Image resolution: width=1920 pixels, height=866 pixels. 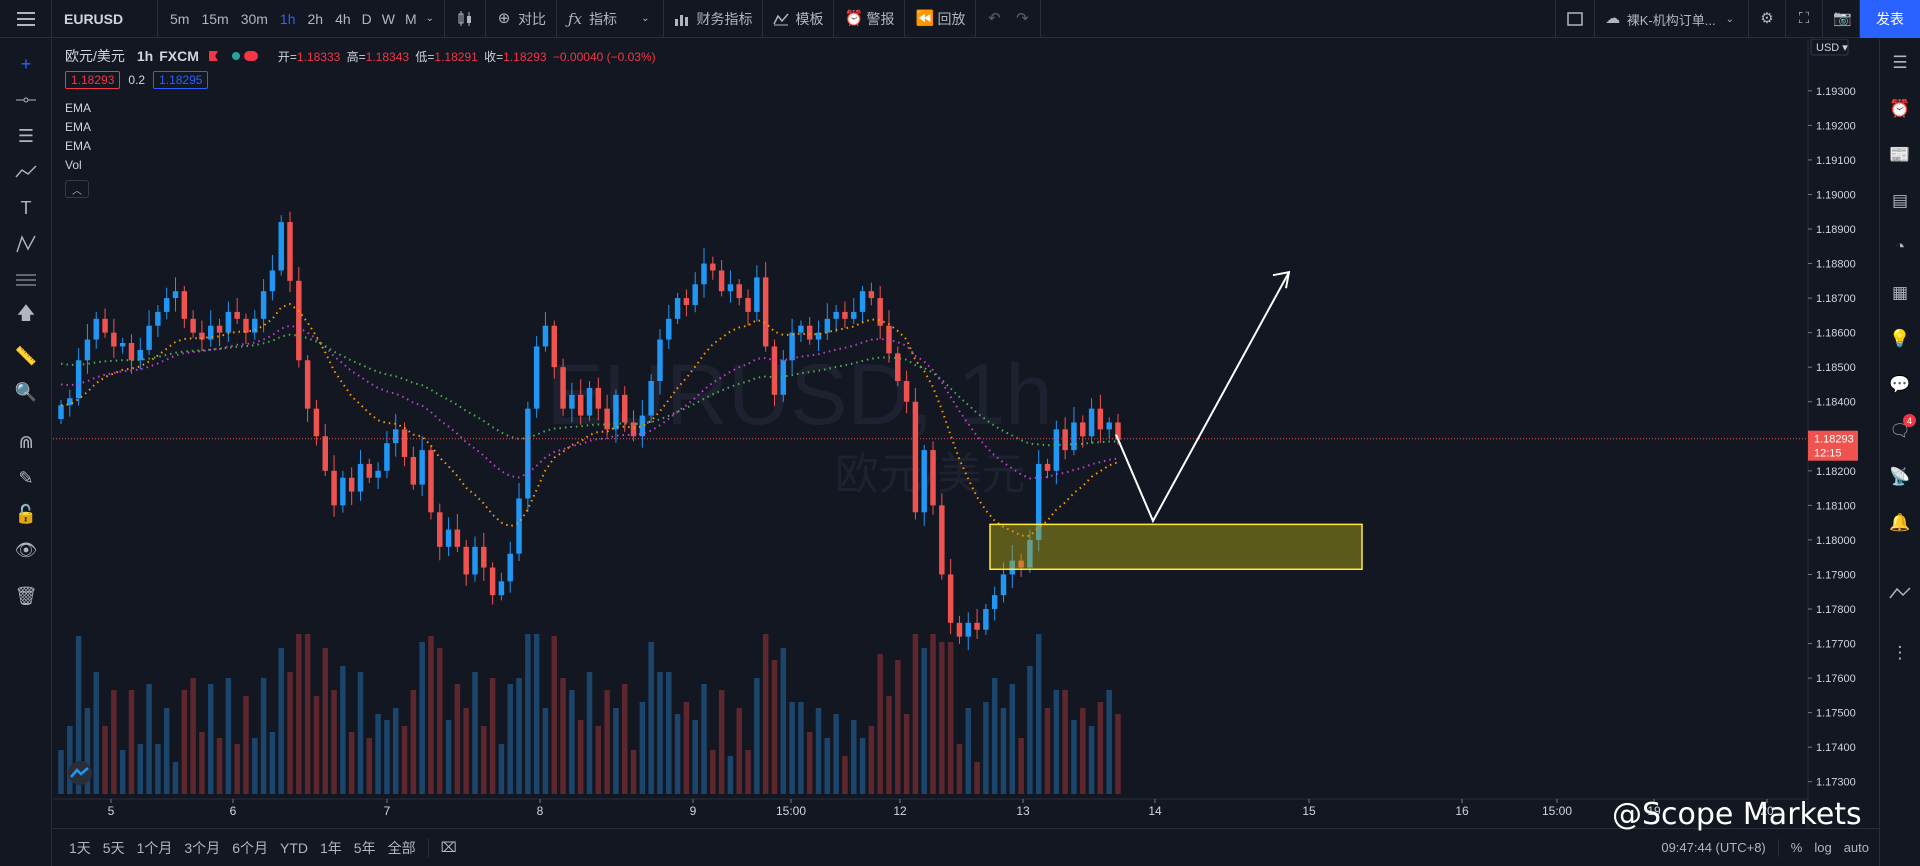 I want to click on range-6: 1年, so click(x=330, y=847).